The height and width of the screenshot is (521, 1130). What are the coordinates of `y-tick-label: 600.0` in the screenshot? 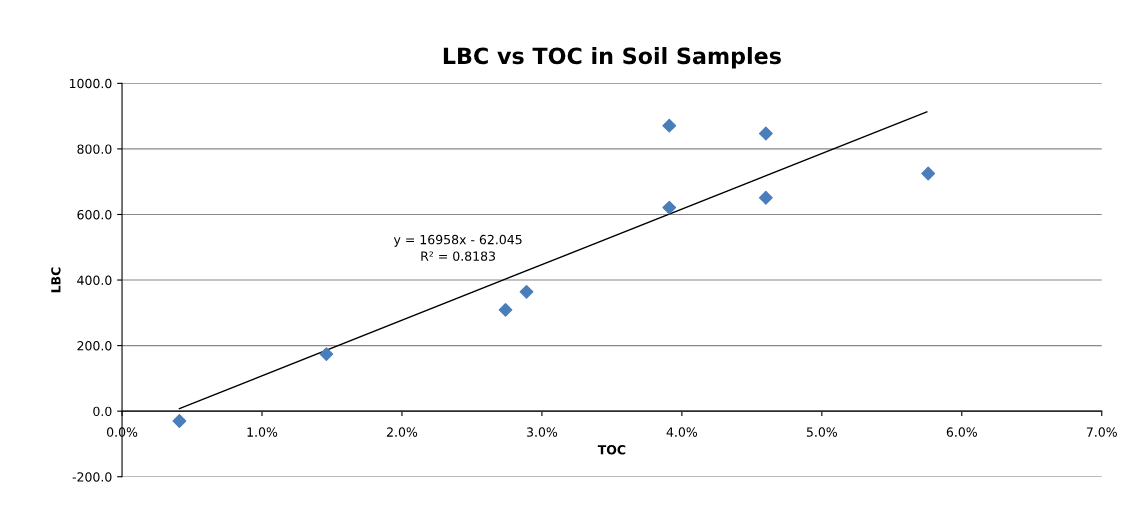 It's located at (94, 214).